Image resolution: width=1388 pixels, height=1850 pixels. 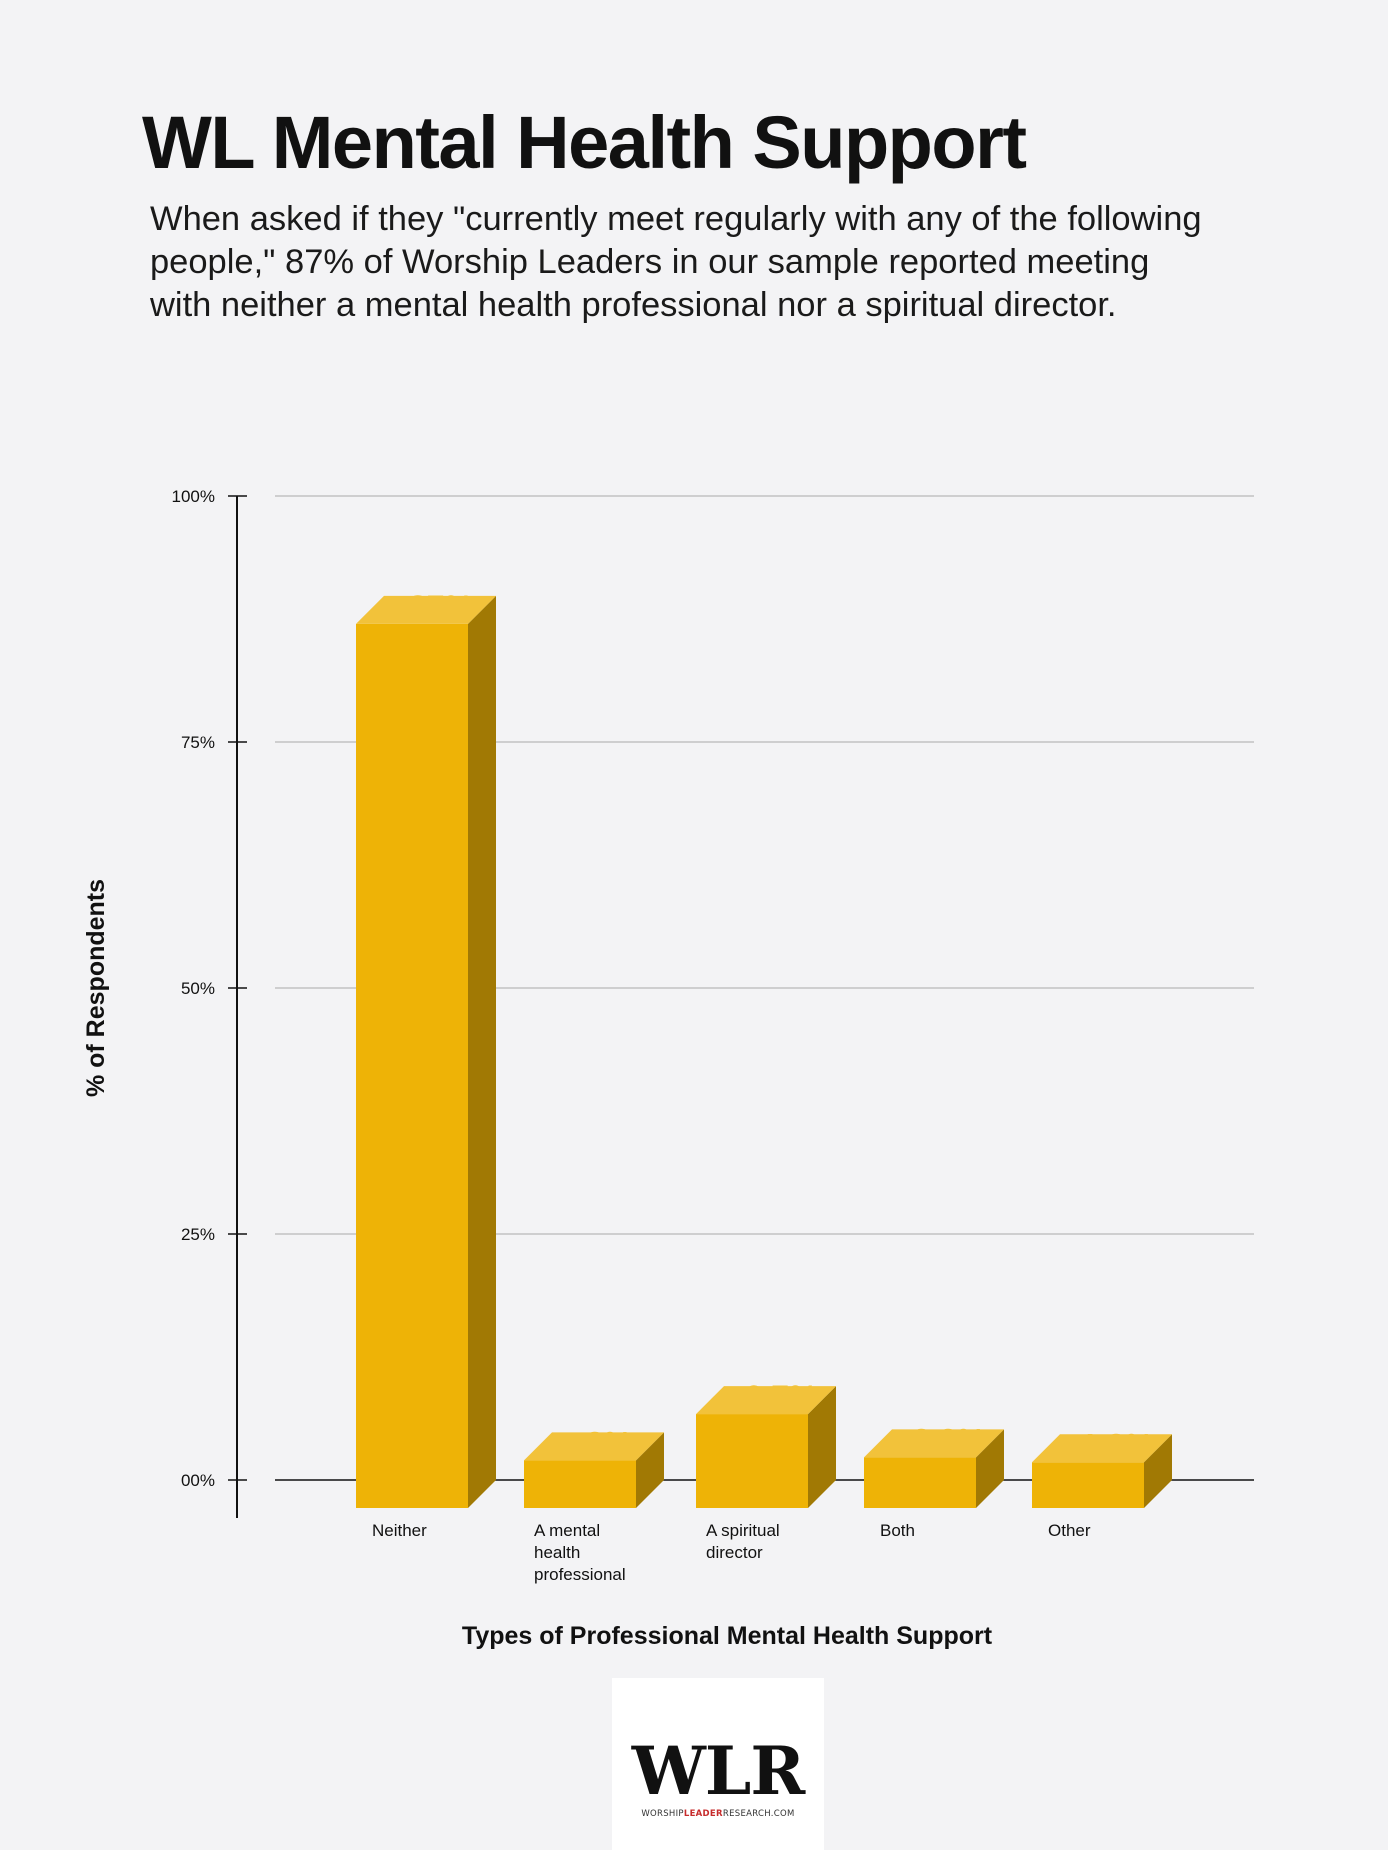 I want to click on logo-url-part: RESEARCH.COM, so click(x=758, y=1814).